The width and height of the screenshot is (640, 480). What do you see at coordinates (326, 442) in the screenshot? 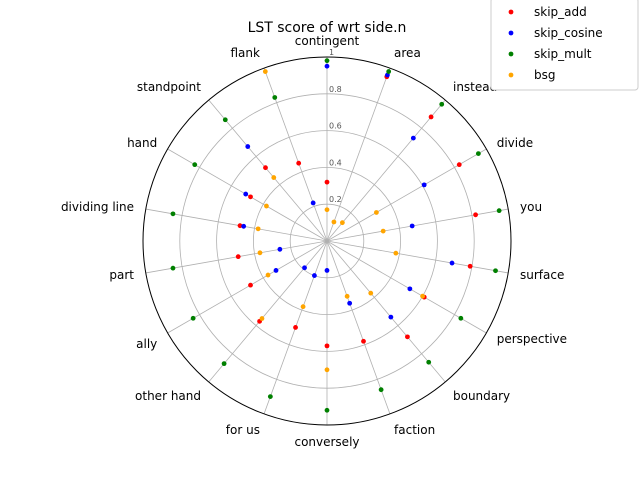
I see `spoke-label: conversely` at bounding box center [326, 442].